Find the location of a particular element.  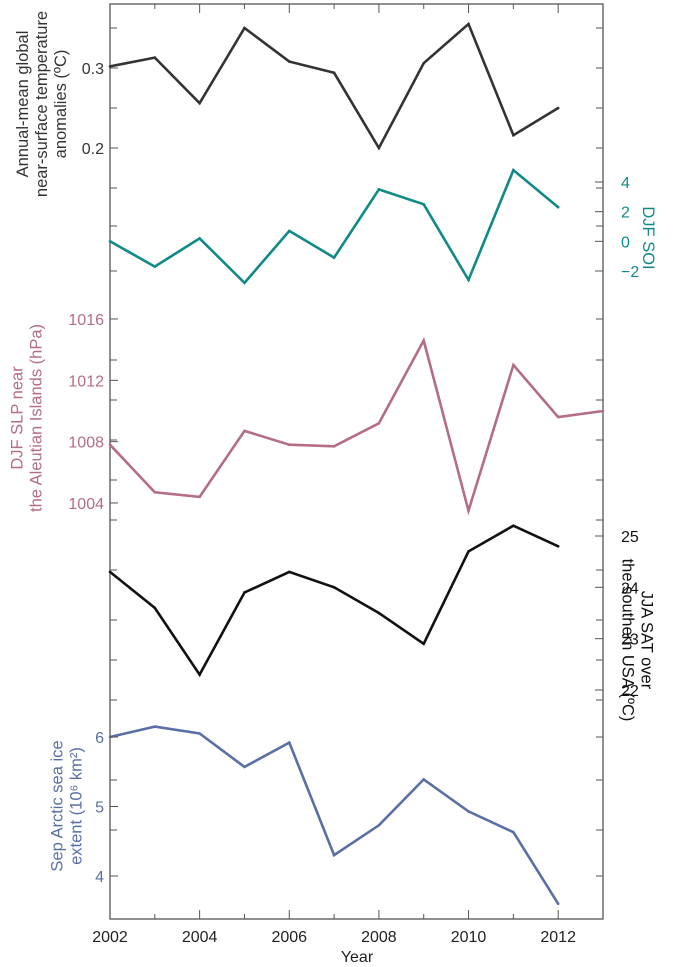

y-tick-label-slp: 1008 is located at coordinates (86, 443).